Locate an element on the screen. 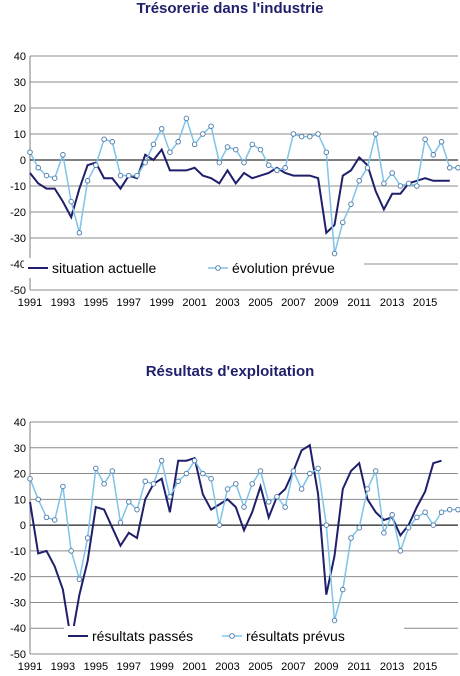  y-tick-label: 0 is located at coordinates (23, 161).